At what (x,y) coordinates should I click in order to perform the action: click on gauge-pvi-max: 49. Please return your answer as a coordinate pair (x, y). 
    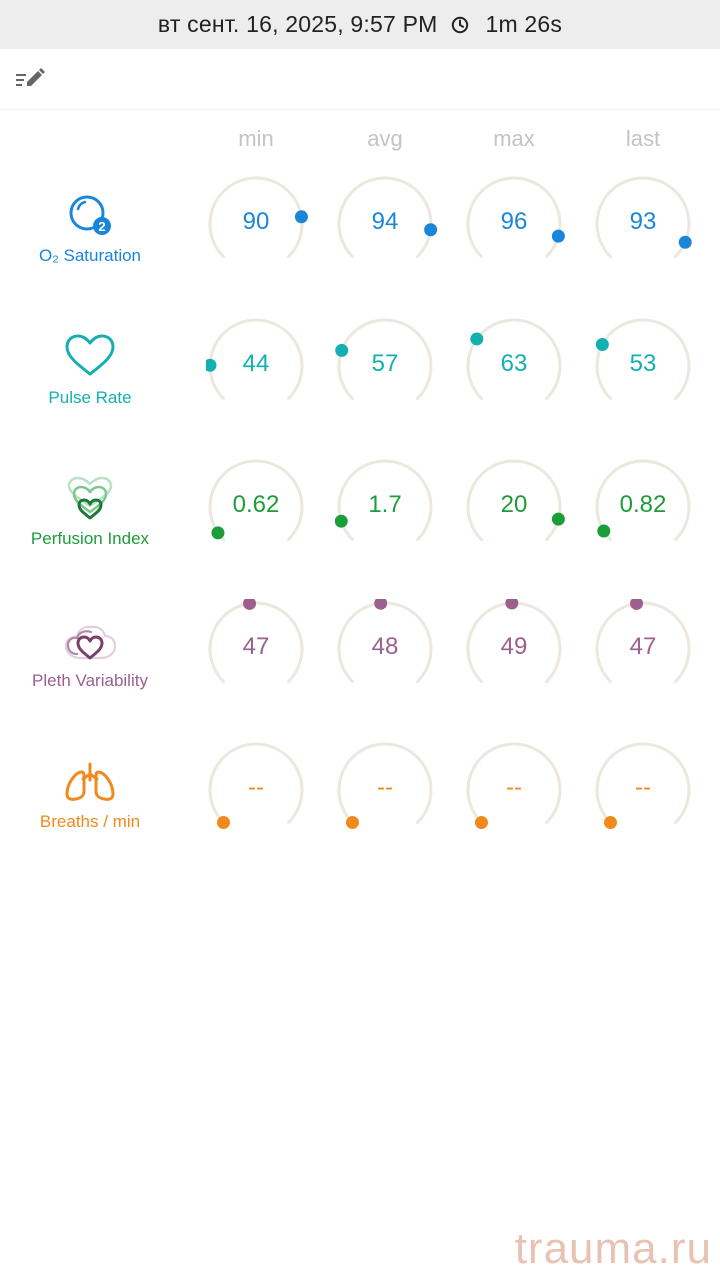
    Looking at the image, I should click on (519, 649).